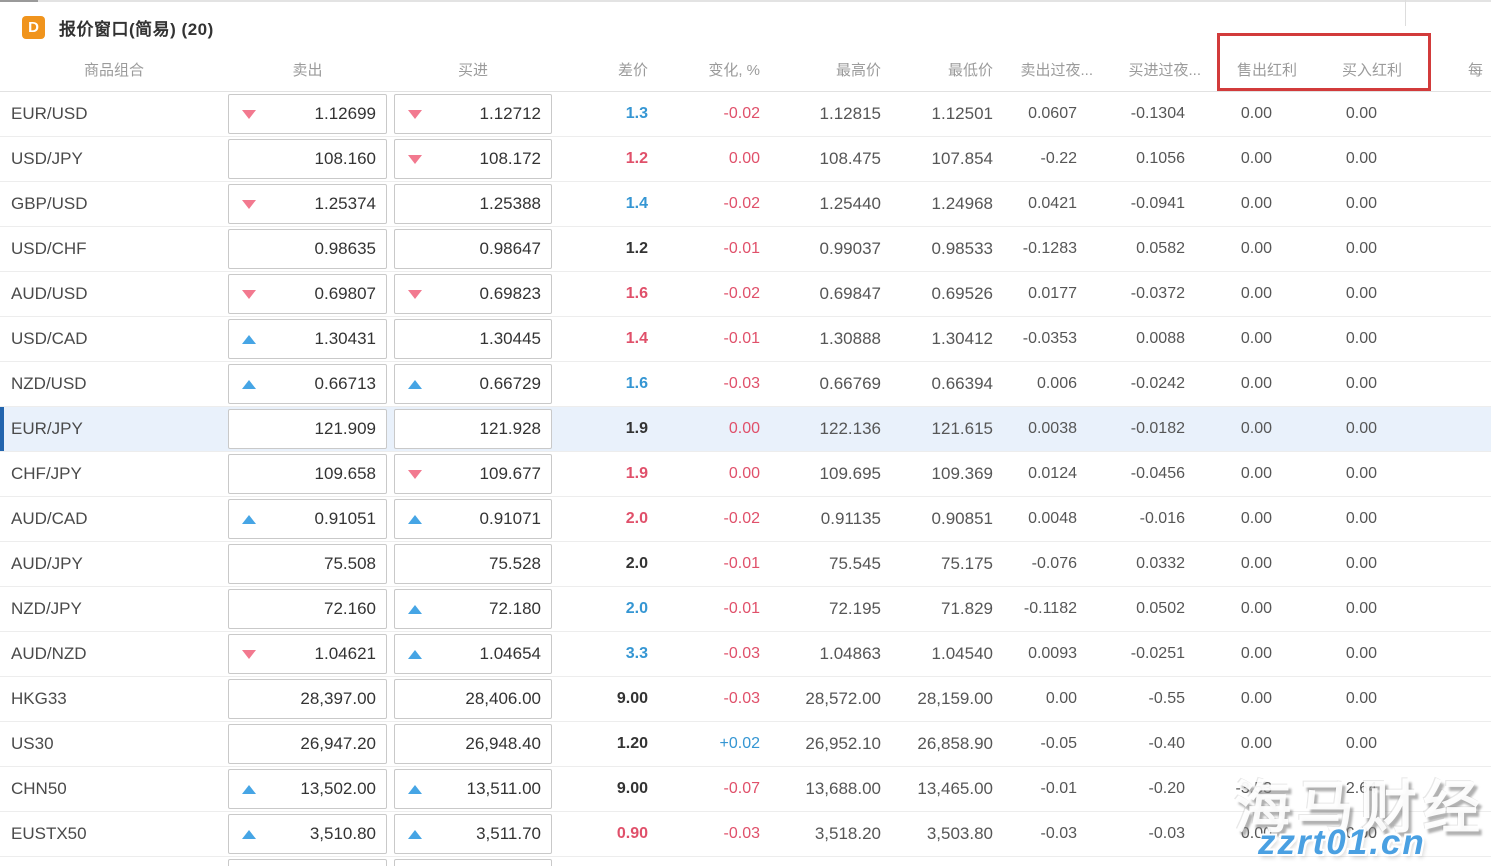 This screenshot has width=1491, height=866. What do you see at coordinates (473, 114) in the screenshot?
I see `buy-price-box: 1.12712` at bounding box center [473, 114].